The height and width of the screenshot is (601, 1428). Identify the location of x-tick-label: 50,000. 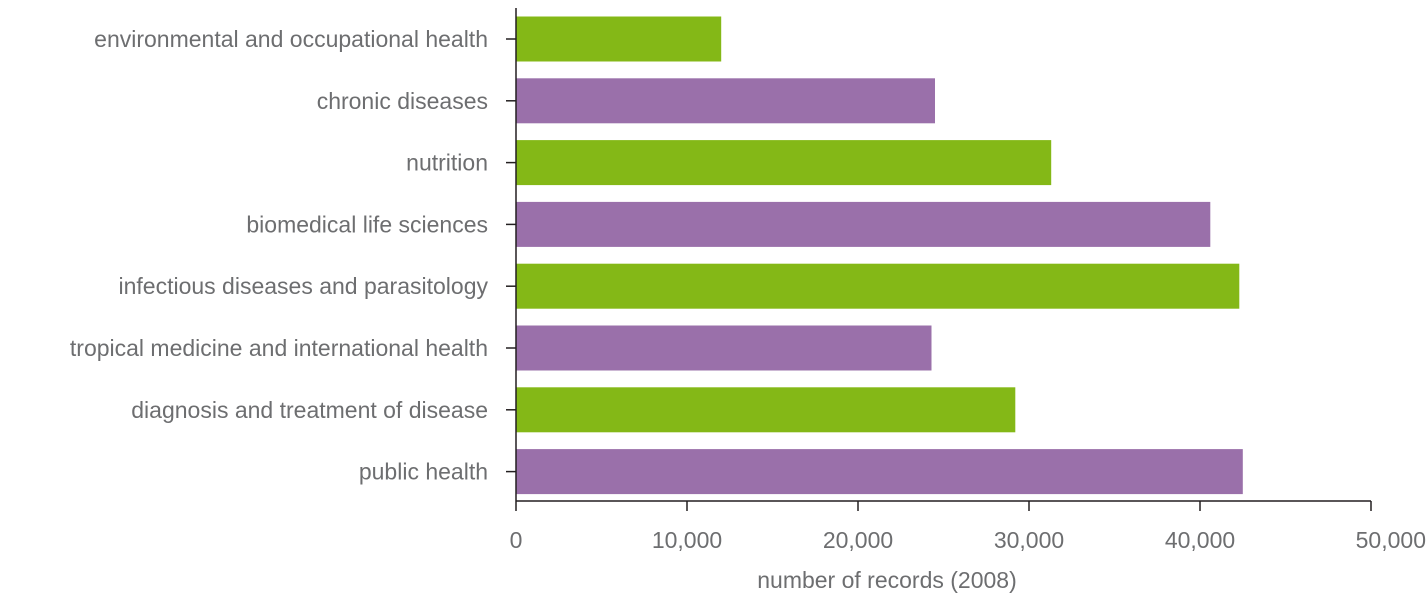
(1391, 540).